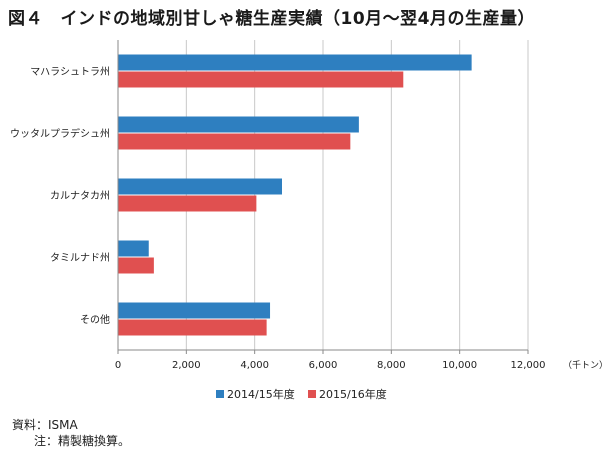 The height and width of the screenshot is (450, 602). I want to click on category-label: ウッタルプラデシュ州, so click(60, 133).